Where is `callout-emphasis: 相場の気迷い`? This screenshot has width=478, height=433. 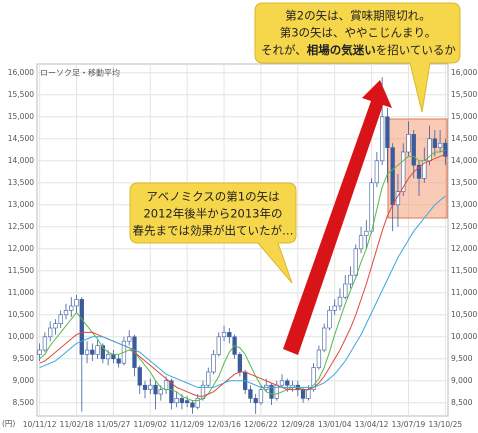 callout-emphasis: 相場の気迷い is located at coordinates (341, 50).